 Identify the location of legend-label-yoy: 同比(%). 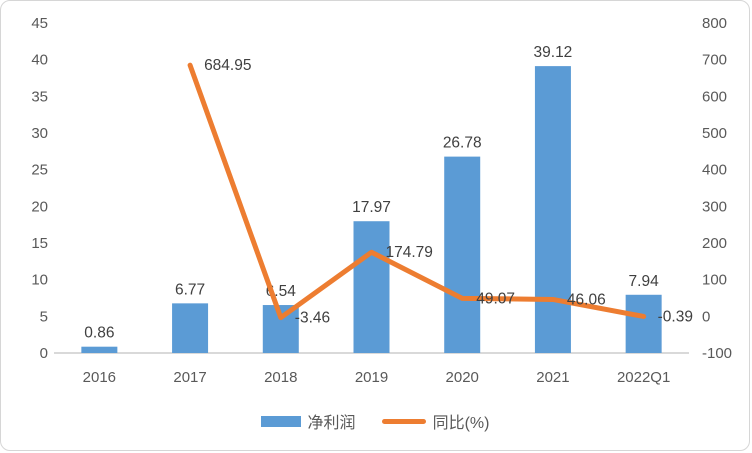
(461, 423).